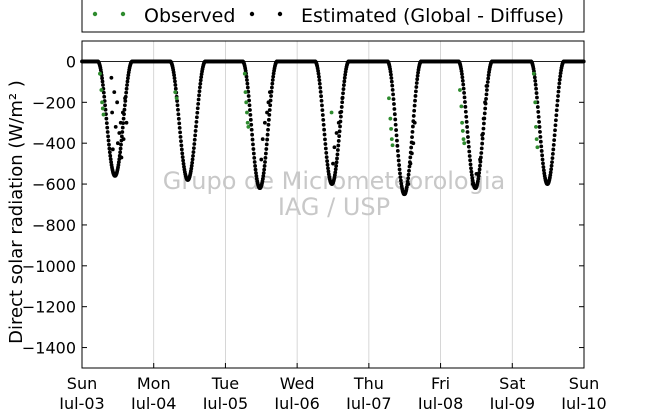 Image resolution: width=650 pixels, height=409 pixels. Describe the element at coordinates (54, 102) in the screenshot. I see `y-tick-label: −200` at that location.